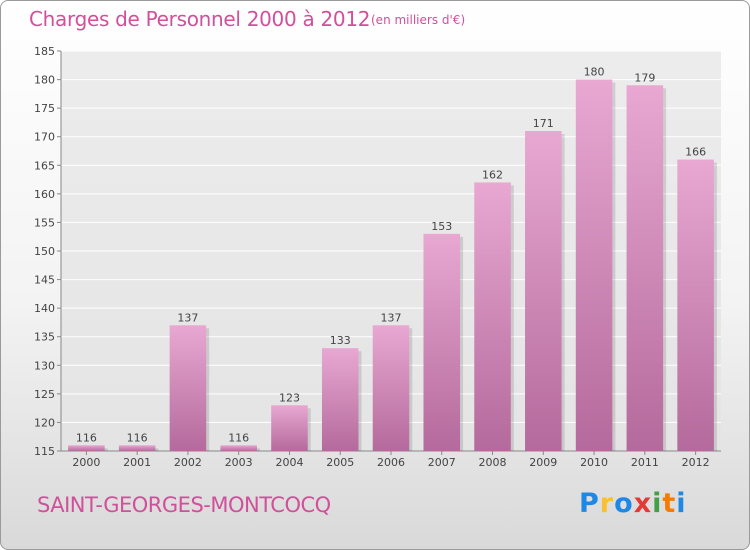 The height and width of the screenshot is (550, 750). What do you see at coordinates (543, 462) in the screenshot?
I see `x-tick-label: 2009` at bounding box center [543, 462].